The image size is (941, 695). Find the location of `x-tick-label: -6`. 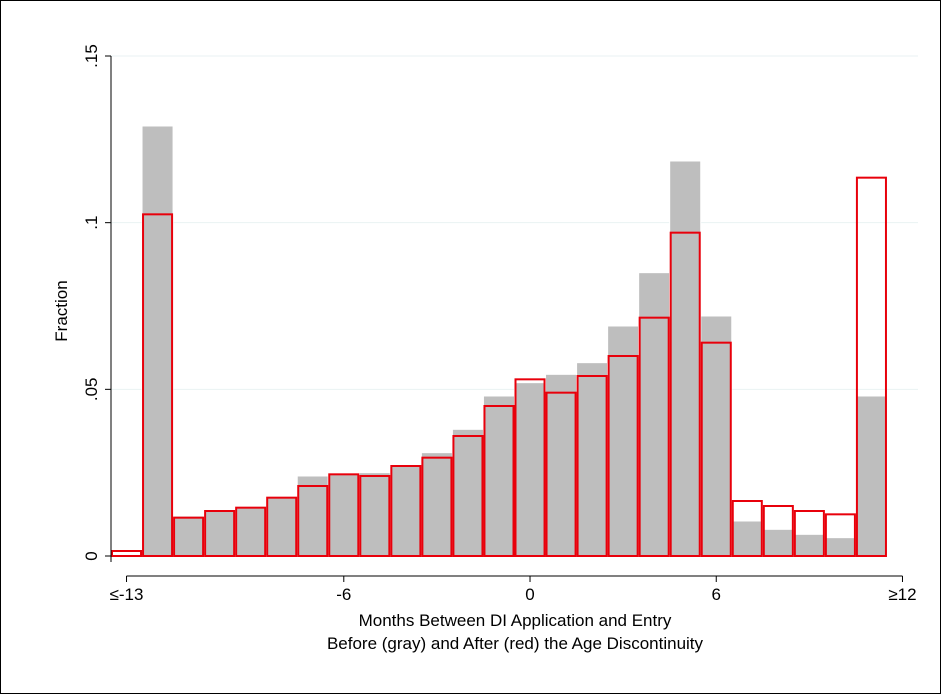

x-tick-label: -6 is located at coordinates (343, 594).